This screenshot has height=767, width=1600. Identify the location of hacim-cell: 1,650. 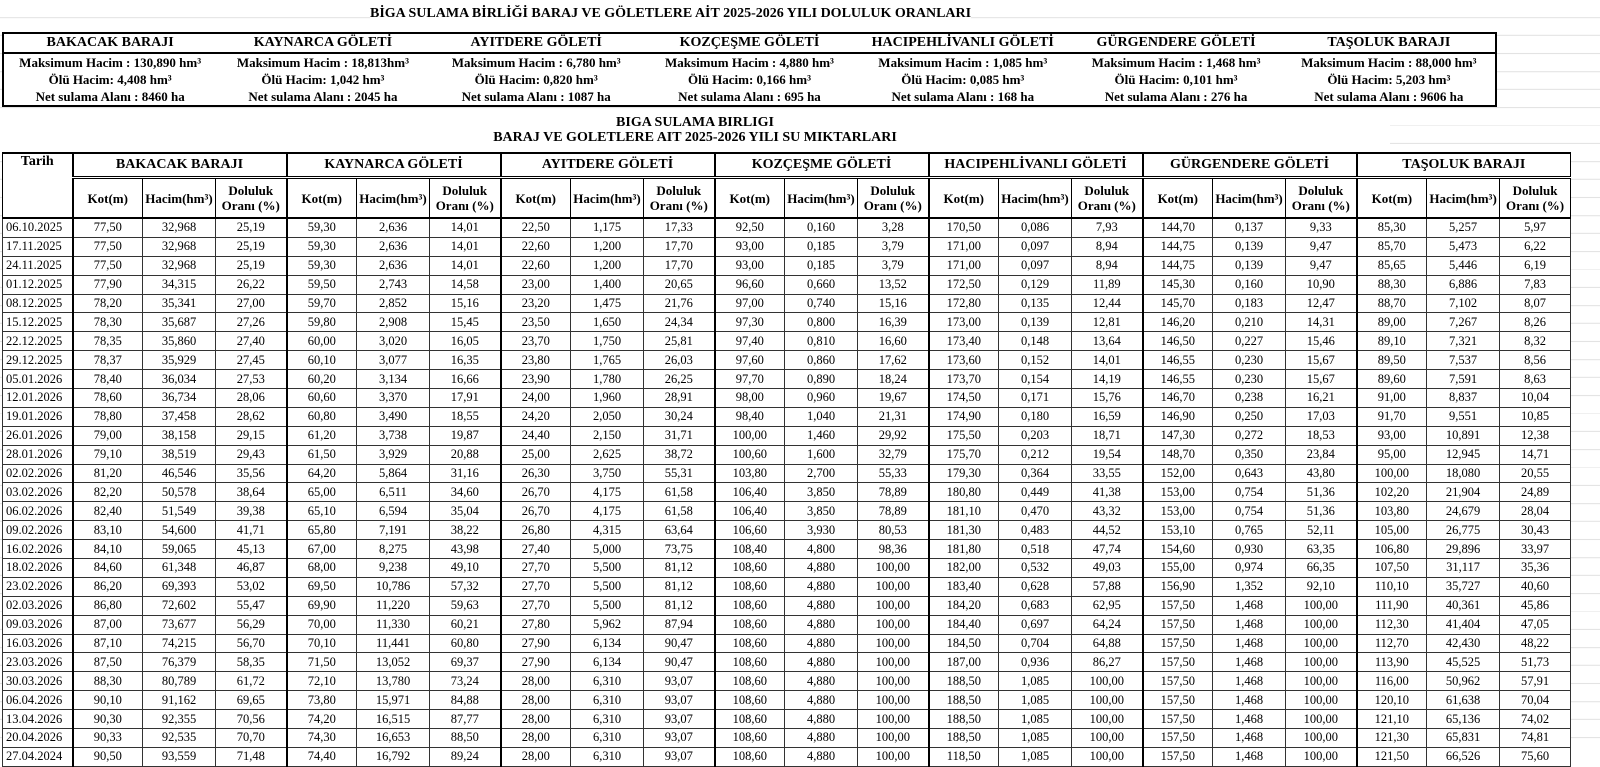
(607, 322).